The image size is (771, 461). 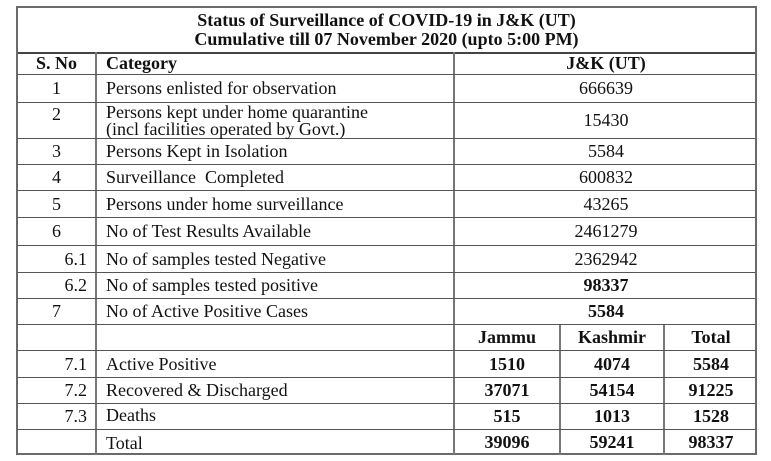 What do you see at coordinates (226, 128) in the screenshot?
I see `row-category-line-2: (incl facilities operated by Govt.)` at bounding box center [226, 128].